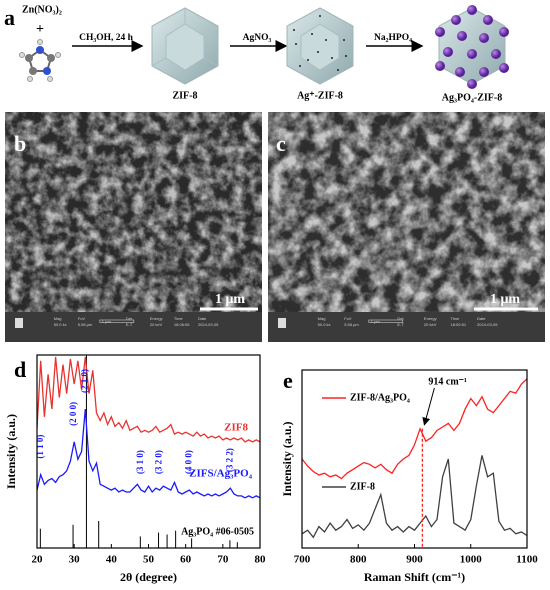  I want to click on x-tick-label: 30, so click(75, 560).